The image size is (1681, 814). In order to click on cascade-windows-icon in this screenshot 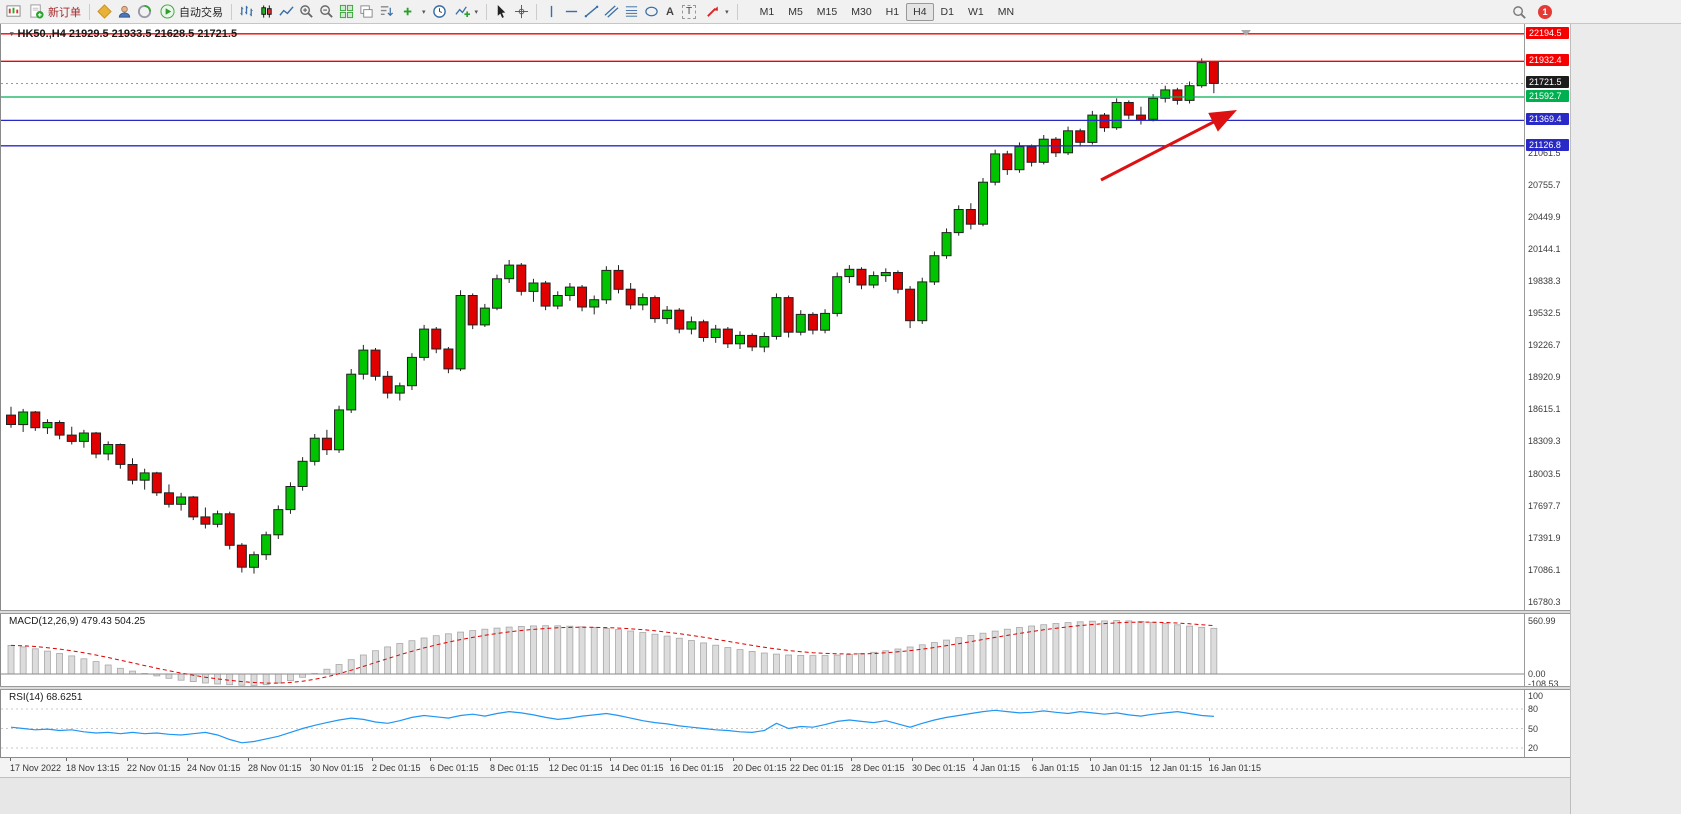, I will do `click(366, 11)`.